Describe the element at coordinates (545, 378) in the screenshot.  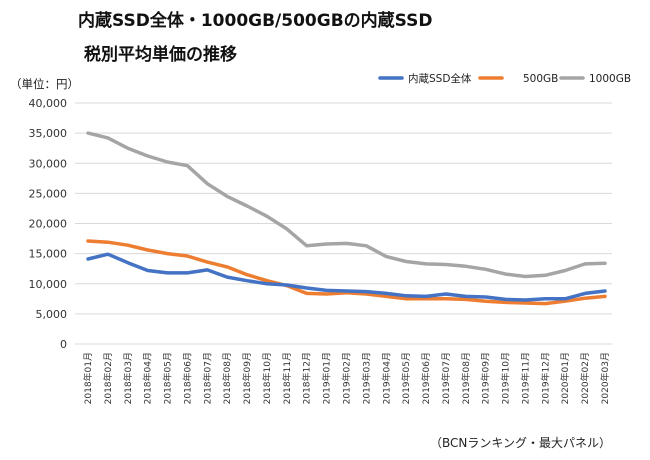
I see `x-tick-label: 2019年12月` at that location.